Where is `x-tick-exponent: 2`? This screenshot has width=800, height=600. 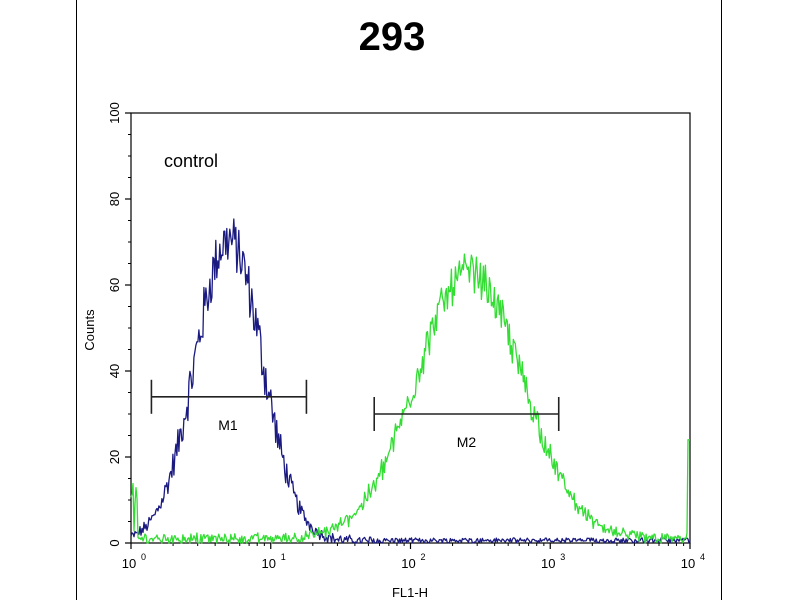
x-tick-exponent: 2 is located at coordinates (423, 557).